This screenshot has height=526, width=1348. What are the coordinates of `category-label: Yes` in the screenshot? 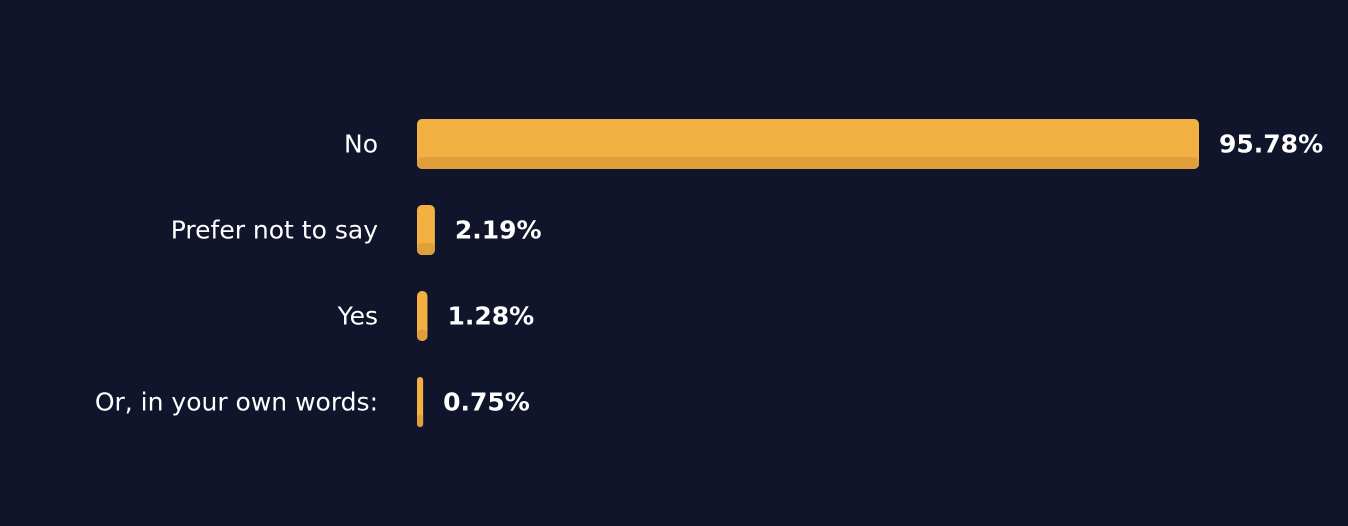 It's located at (357, 316).